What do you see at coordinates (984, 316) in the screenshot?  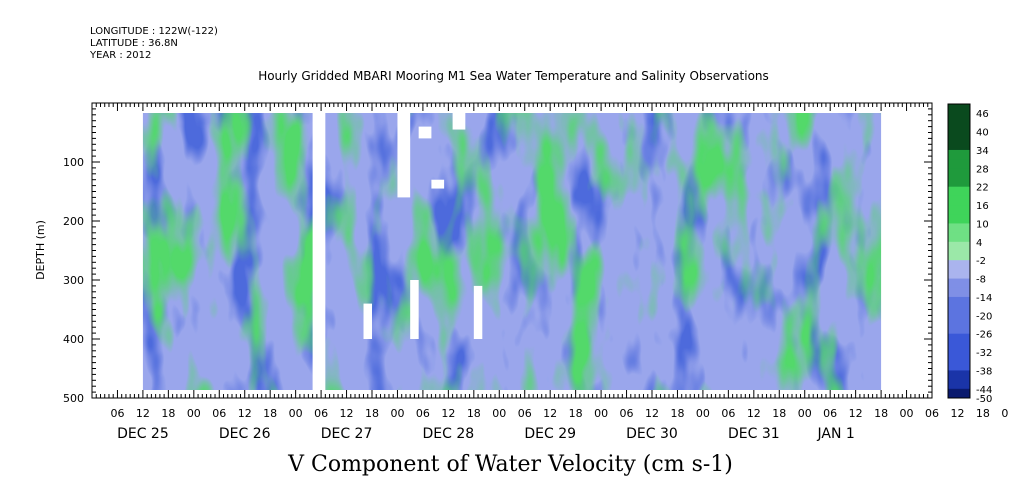 I see `colorbar-label: -20` at bounding box center [984, 316].